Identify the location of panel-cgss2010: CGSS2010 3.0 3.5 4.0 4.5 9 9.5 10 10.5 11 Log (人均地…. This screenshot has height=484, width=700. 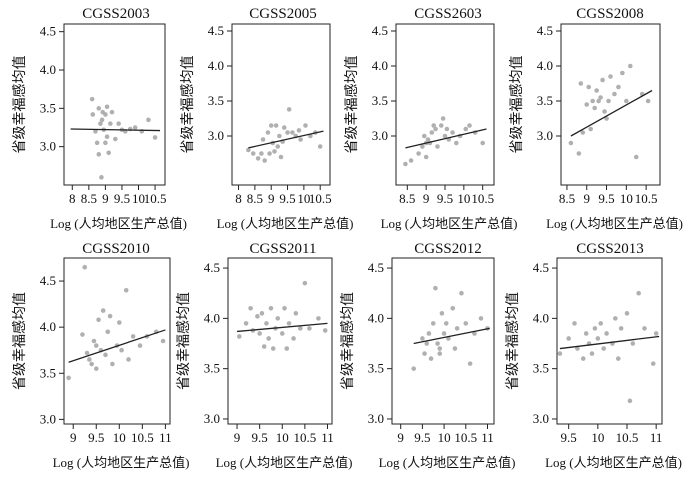
(100, 355).